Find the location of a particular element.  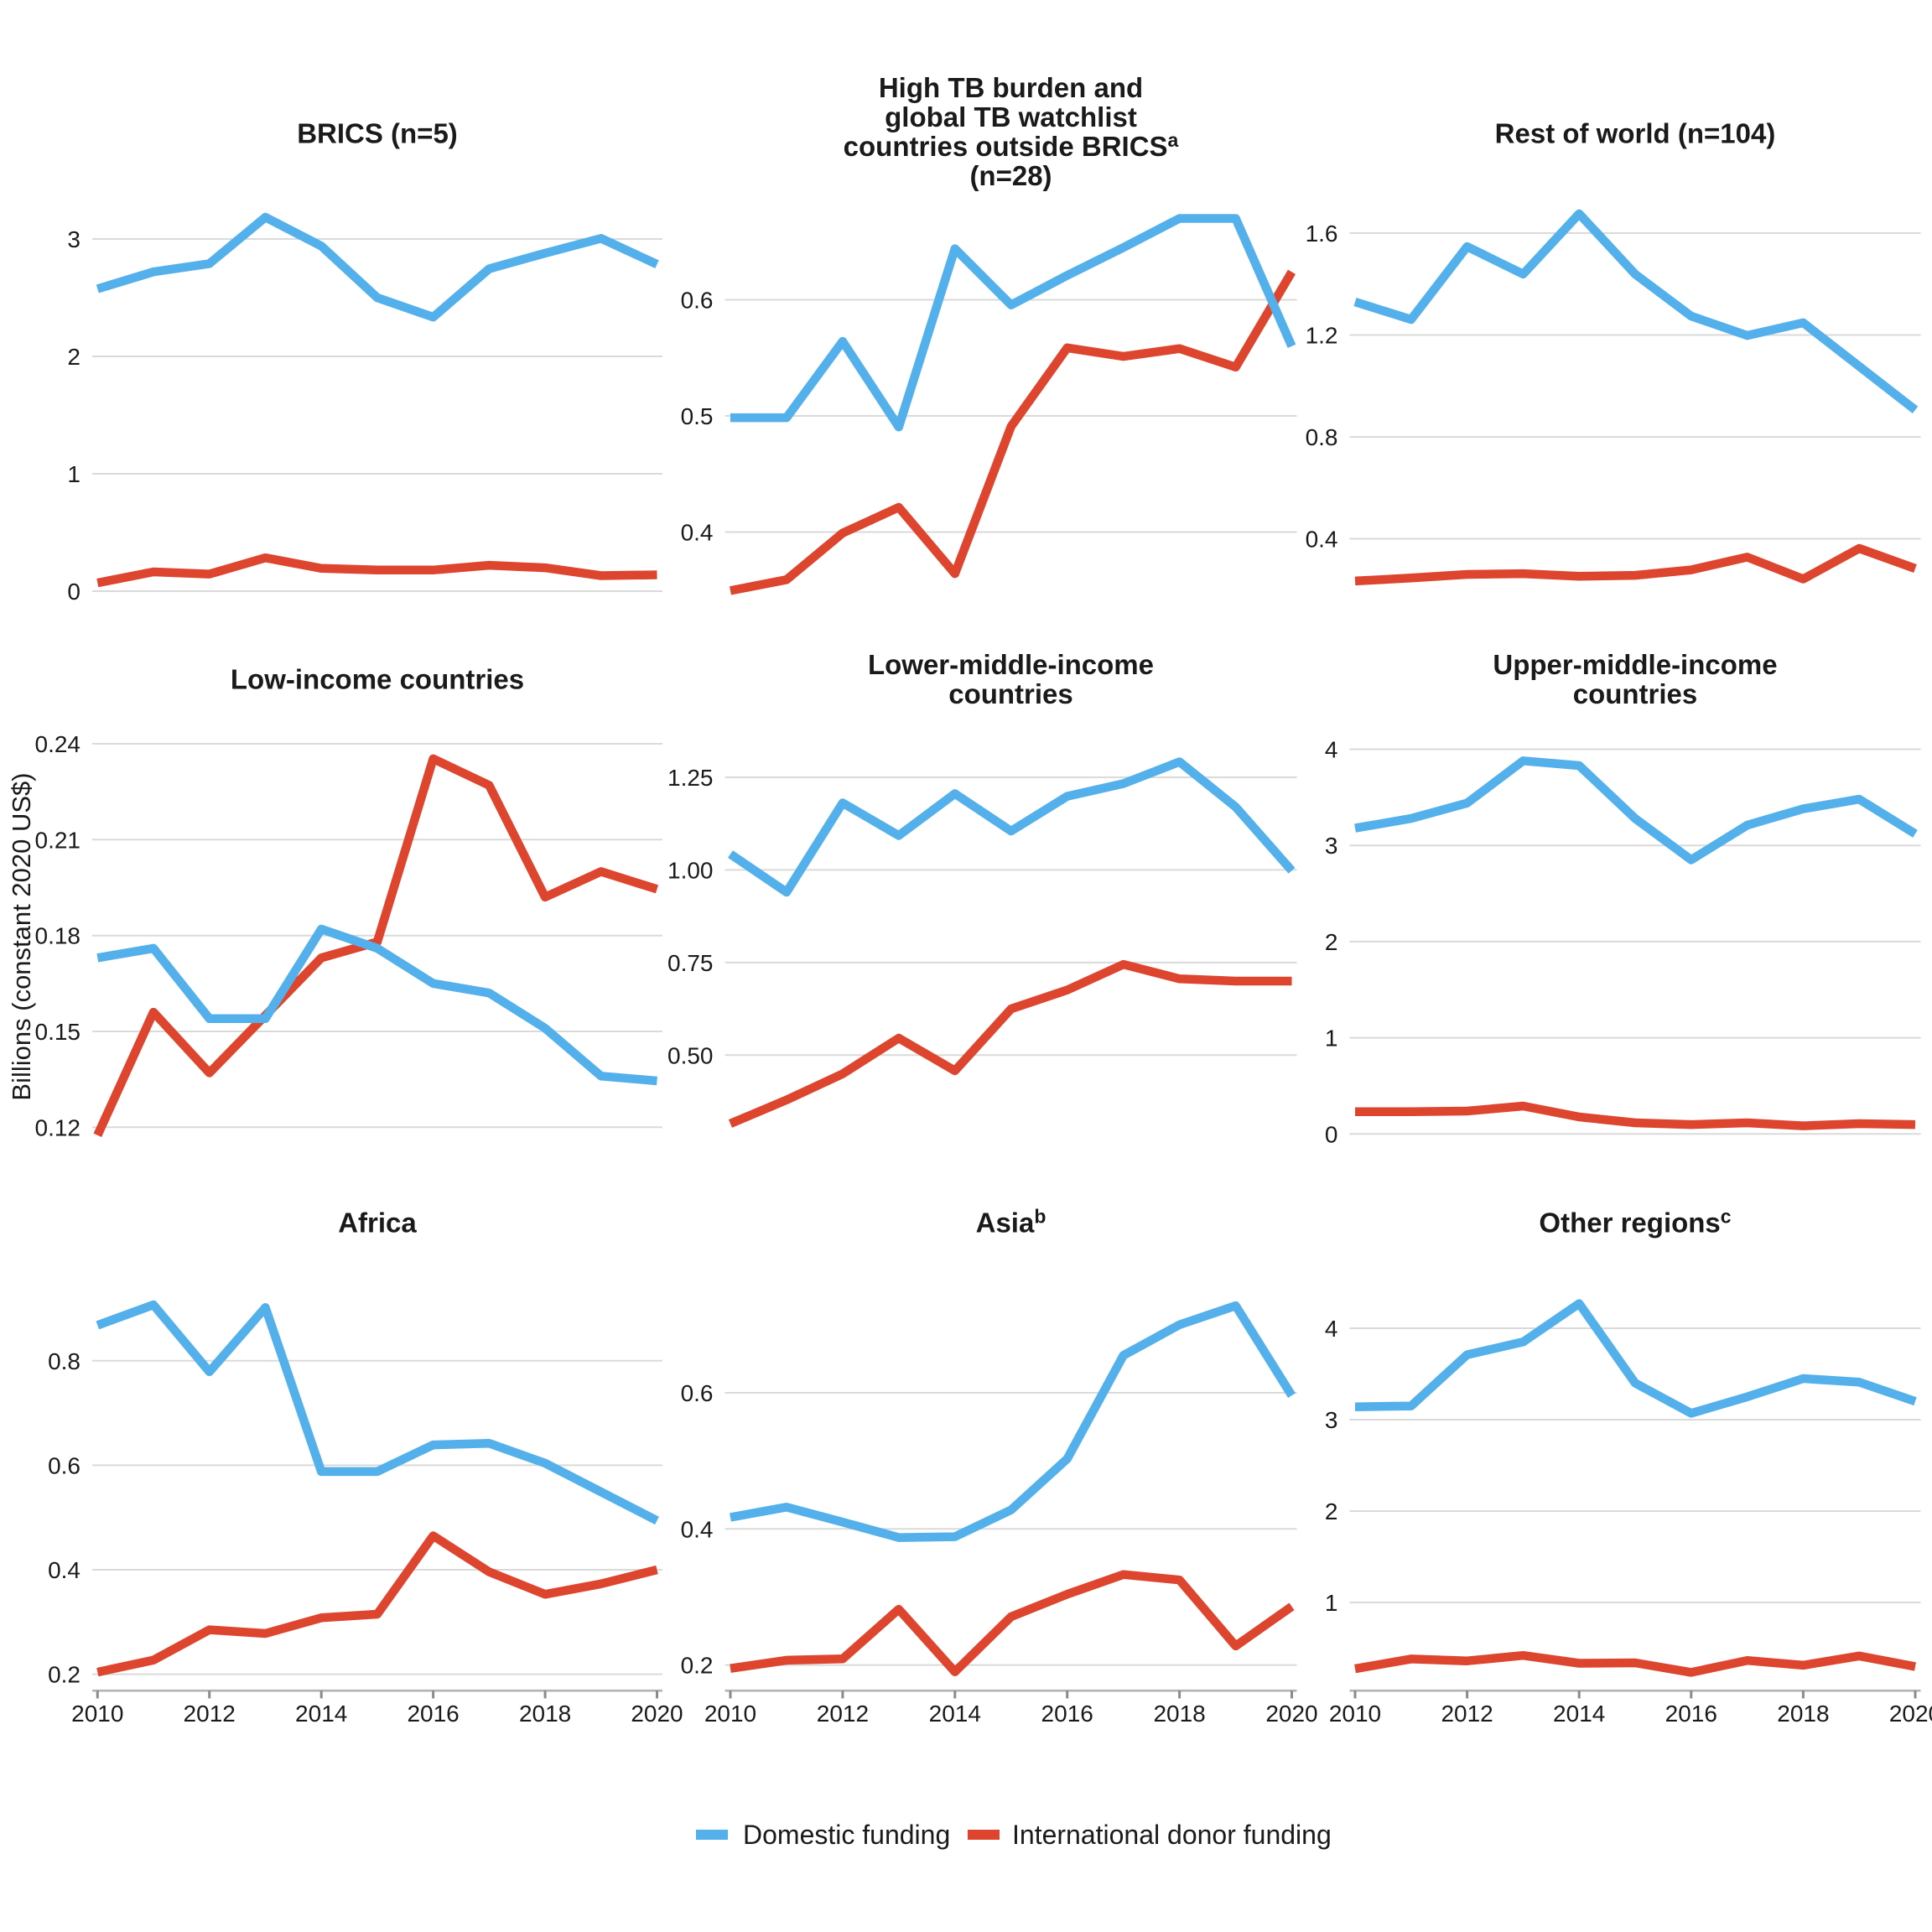

svg-text: BRICS (n=5) is located at coordinates (377, 133).